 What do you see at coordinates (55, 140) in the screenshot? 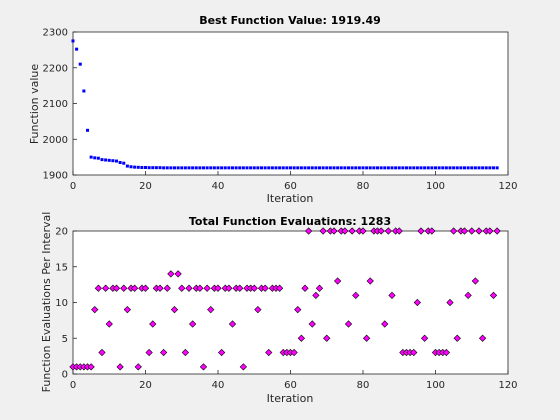
I see `y-tick-label: 2000` at bounding box center [55, 140].